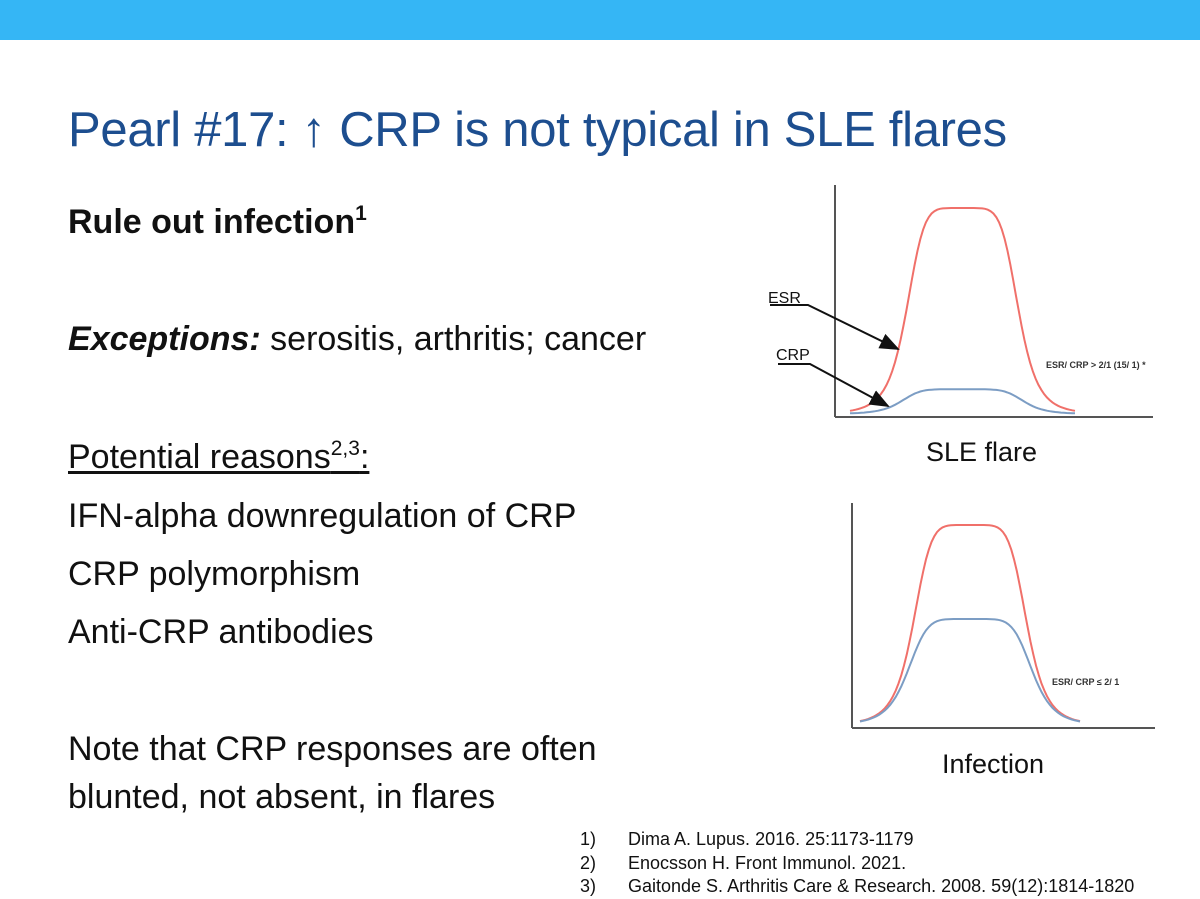 The height and width of the screenshot is (899, 1200). I want to click on reason-item: Anti-CRP antibodies, so click(221, 632).